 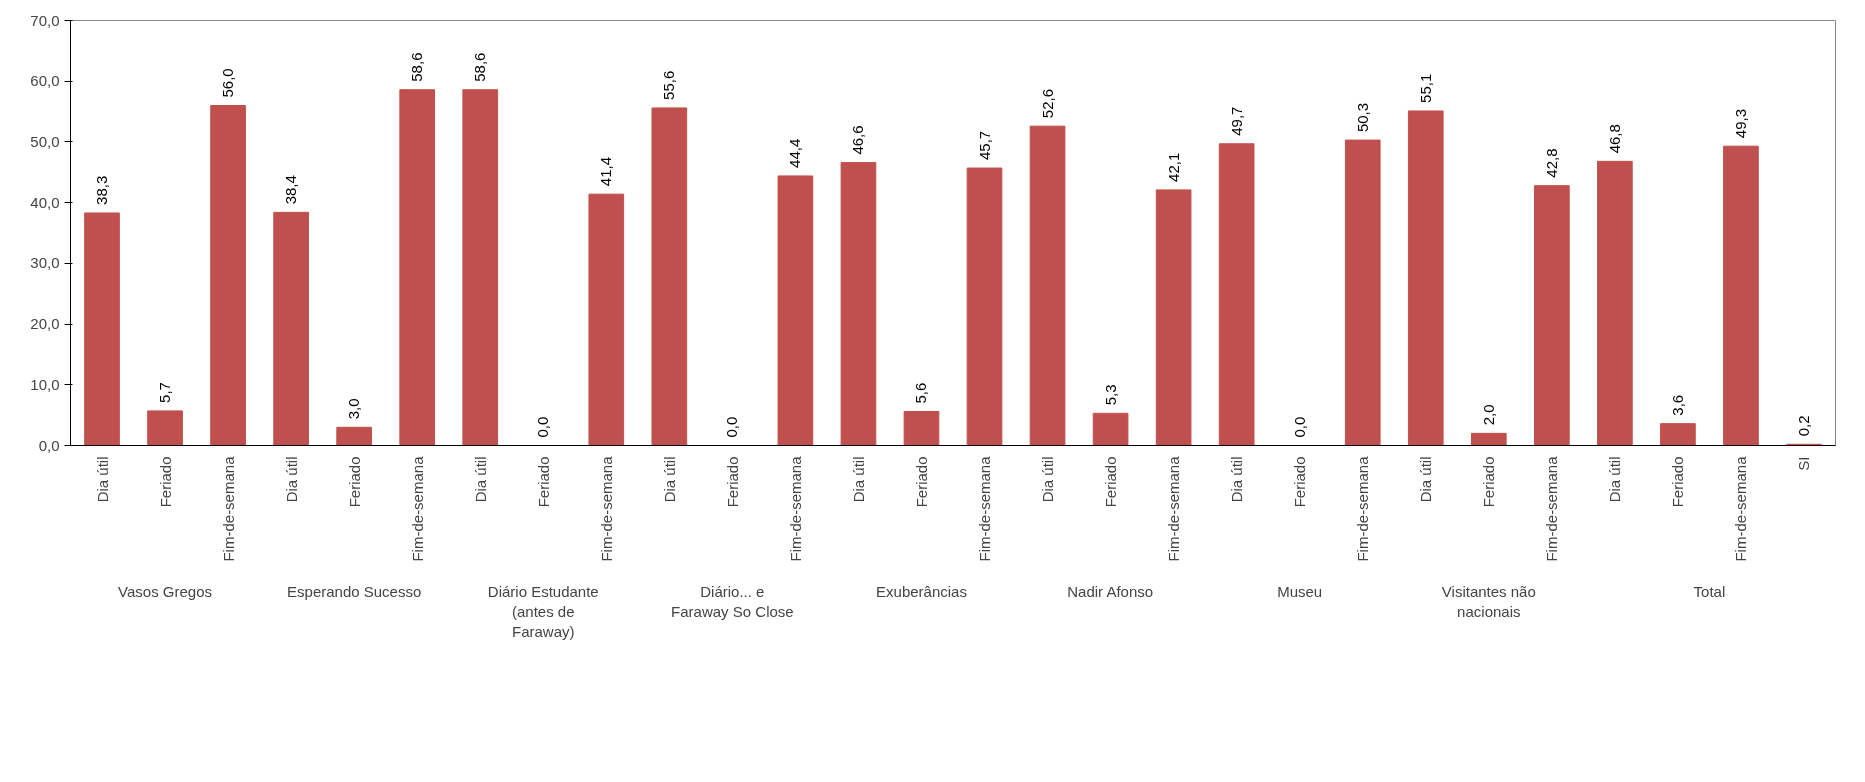 What do you see at coordinates (1362, 117) in the screenshot?
I see `data-label: 50,3` at bounding box center [1362, 117].